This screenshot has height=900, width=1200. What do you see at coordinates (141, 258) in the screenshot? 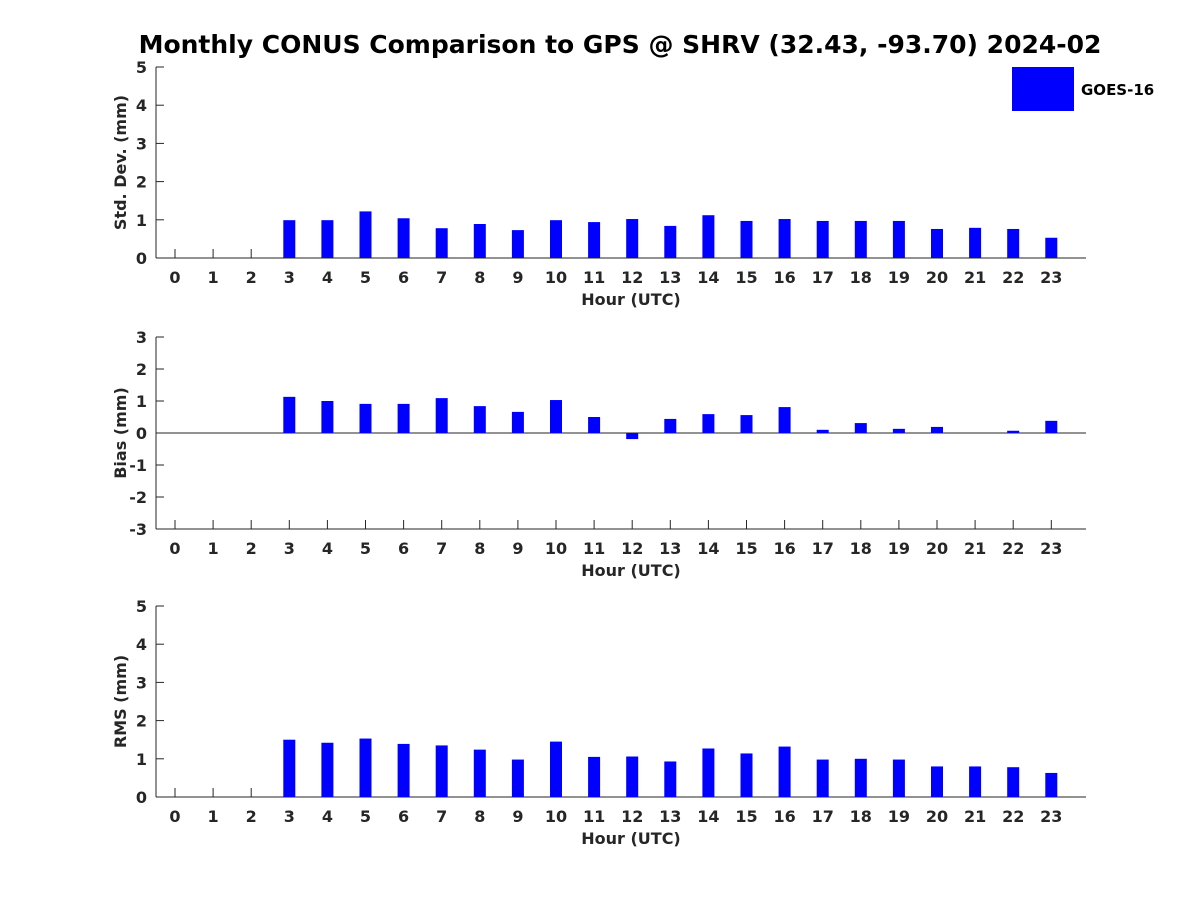
I see `y-tick-label: 0` at bounding box center [141, 258].